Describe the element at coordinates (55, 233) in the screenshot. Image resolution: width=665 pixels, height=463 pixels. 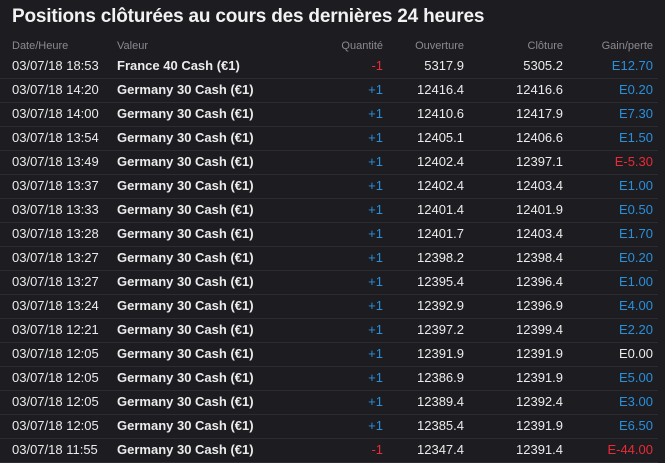
I see `date-cell: 03/07/18 13:28` at that location.